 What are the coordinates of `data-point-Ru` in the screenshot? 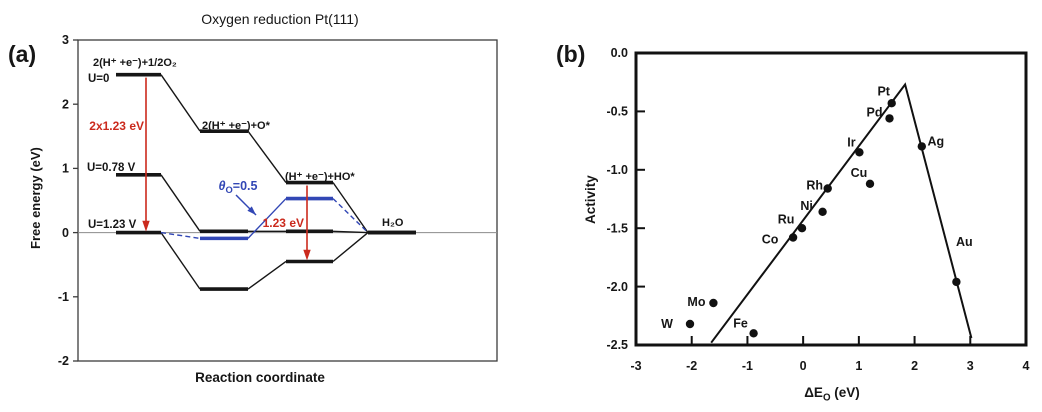 It's located at (802, 228).